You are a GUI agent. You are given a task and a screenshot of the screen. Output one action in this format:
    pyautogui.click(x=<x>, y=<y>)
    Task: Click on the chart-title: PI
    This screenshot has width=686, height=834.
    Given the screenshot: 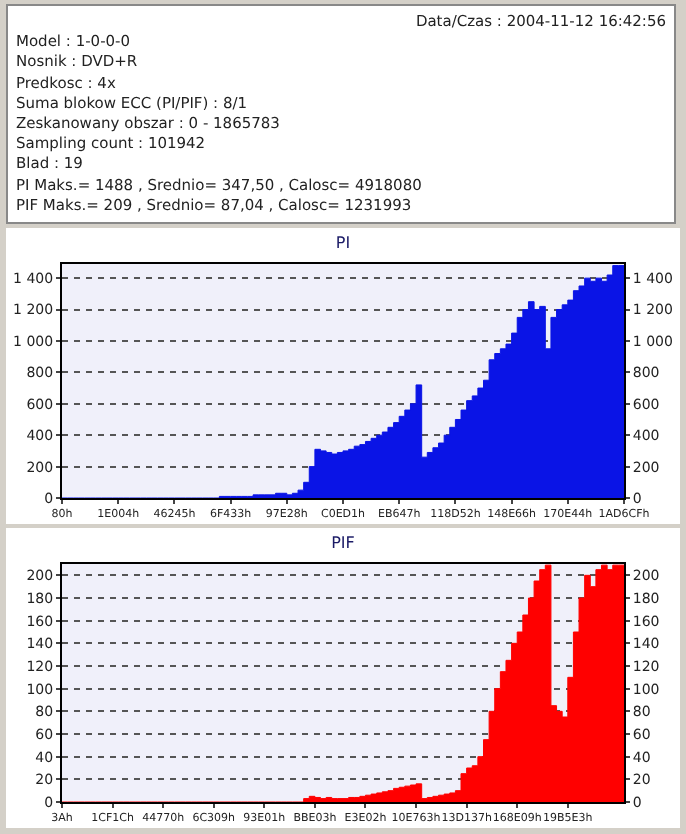 What is the action you would take?
    pyautogui.click(x=343, y=243)
    